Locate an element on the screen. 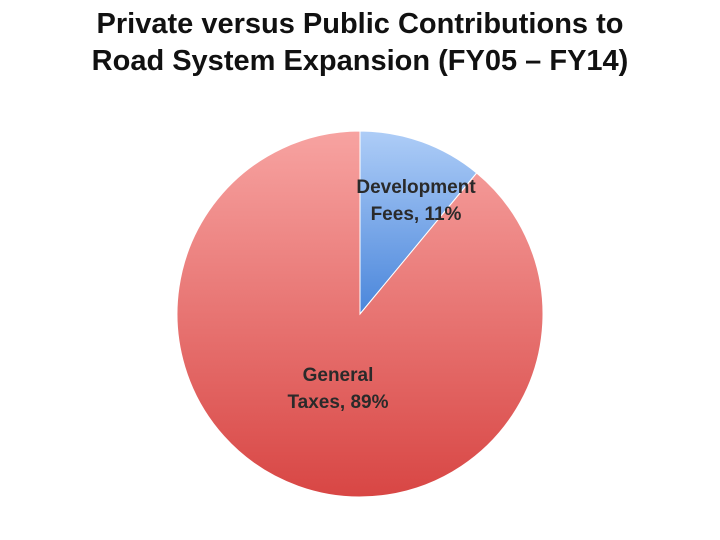 This screenshot has width=720, height=540. slice-label-general-taxes-line-2: Taxes, 89% is located at coordinates (337, 402).